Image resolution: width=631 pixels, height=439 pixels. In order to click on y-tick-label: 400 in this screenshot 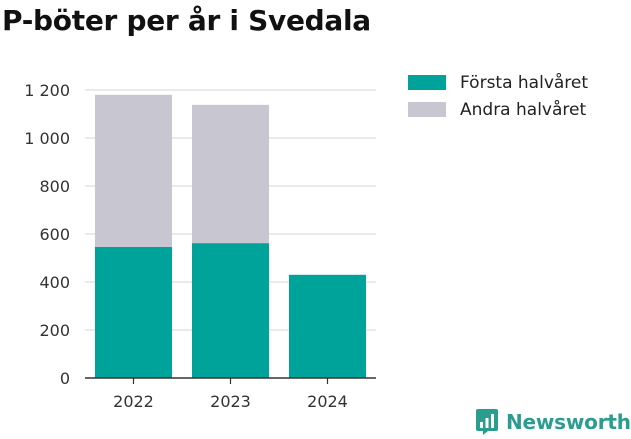, I will do `click(54, 282)`.